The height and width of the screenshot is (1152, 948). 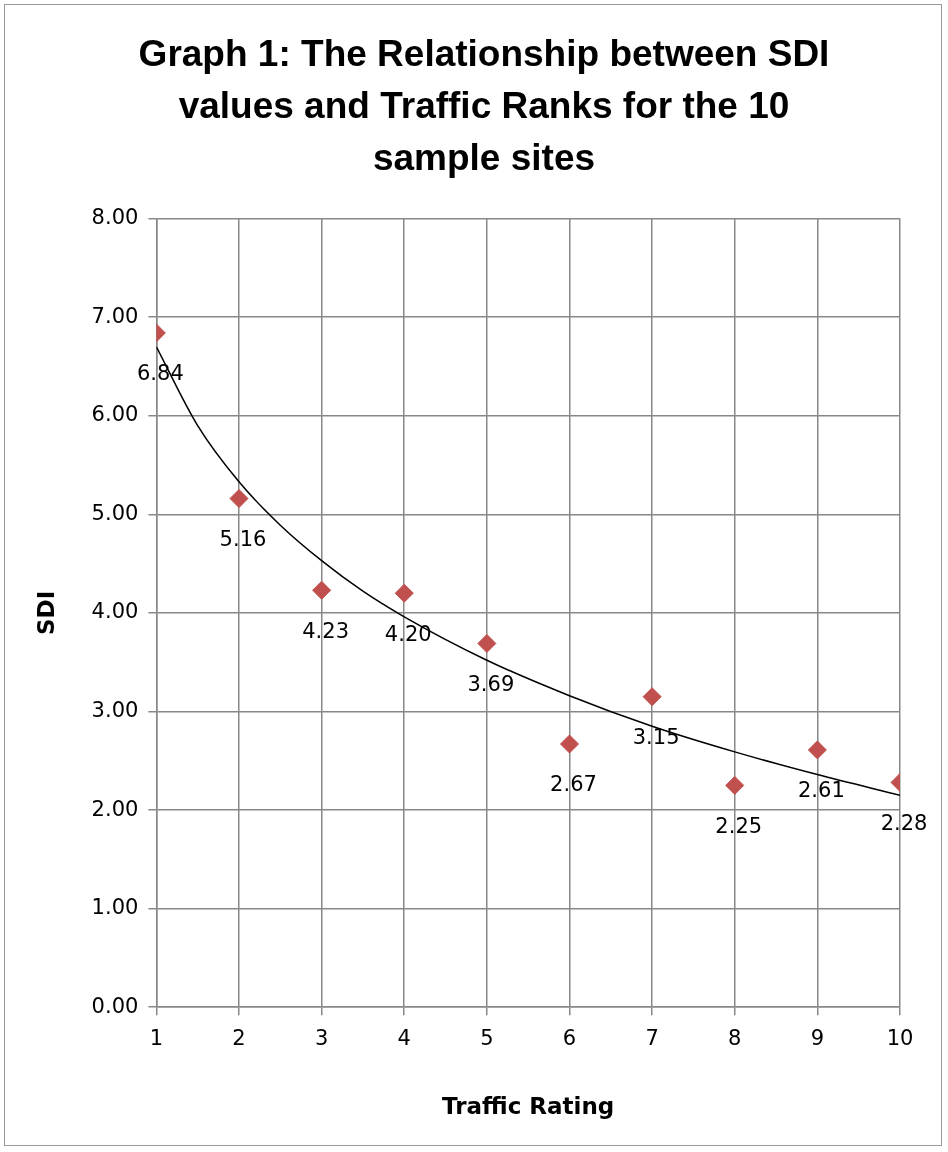 What do you see at coordinates (484, 106) in the screenshot?
I see `chart-title: Graph 1: The Relationship between SDI values and Traffic Ranks for the 10 sample sites` at bounding box center [484, 106].